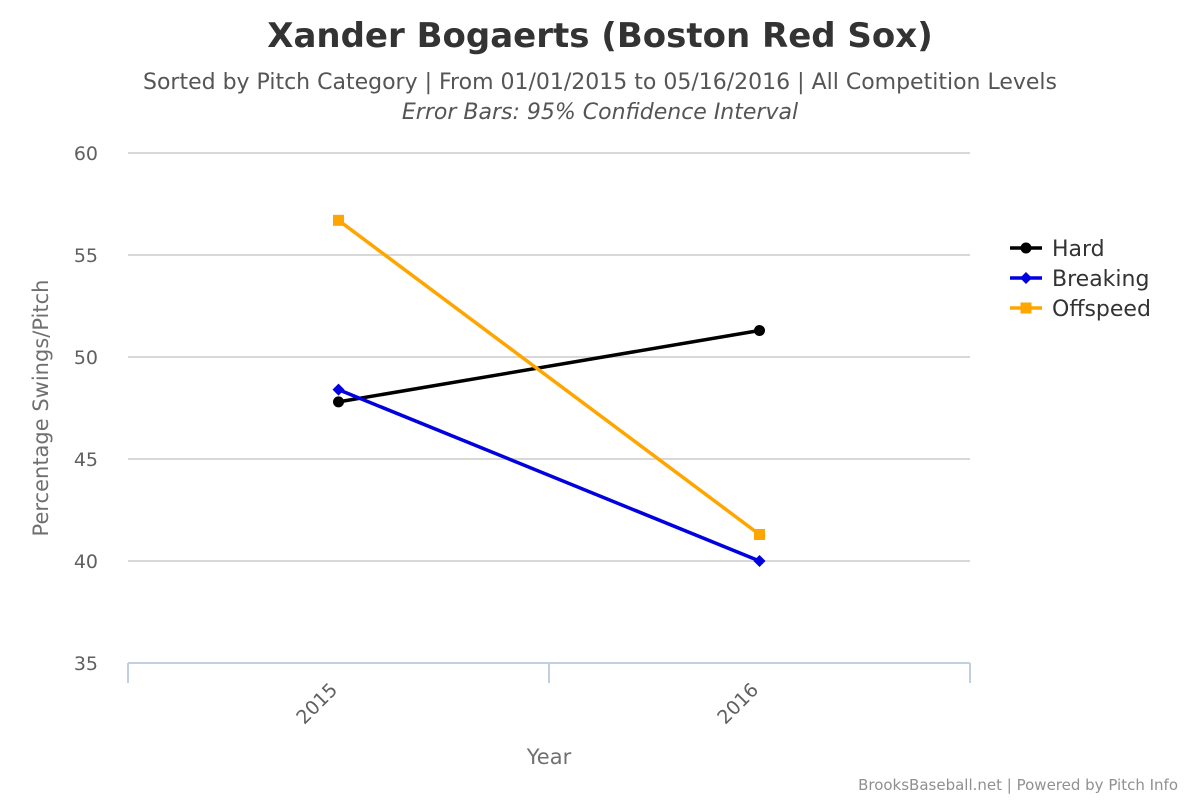  Describe the element at coordinates (86, 256) in the screenshot. I see `y-tick-label-55: 55` at that location.